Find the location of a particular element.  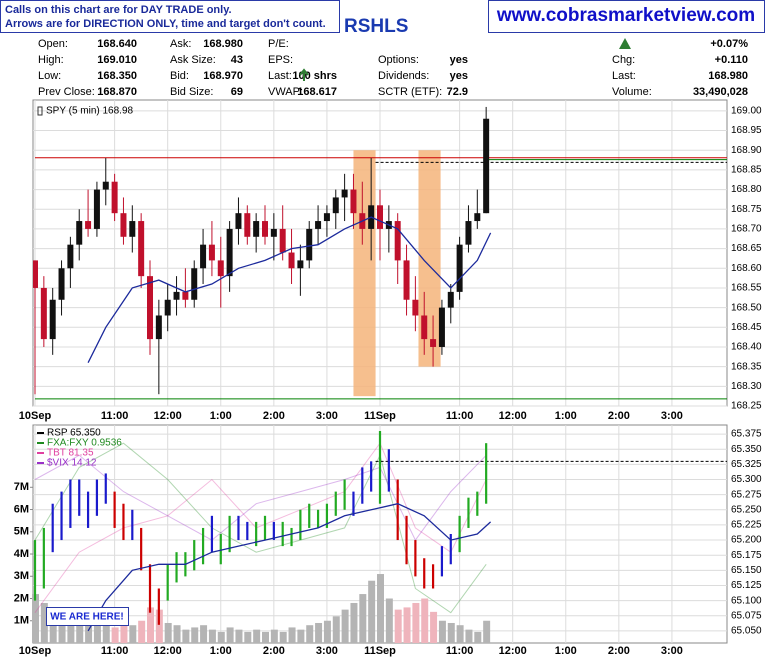

quote-label: Ask: is located at coordinates (180, 44).